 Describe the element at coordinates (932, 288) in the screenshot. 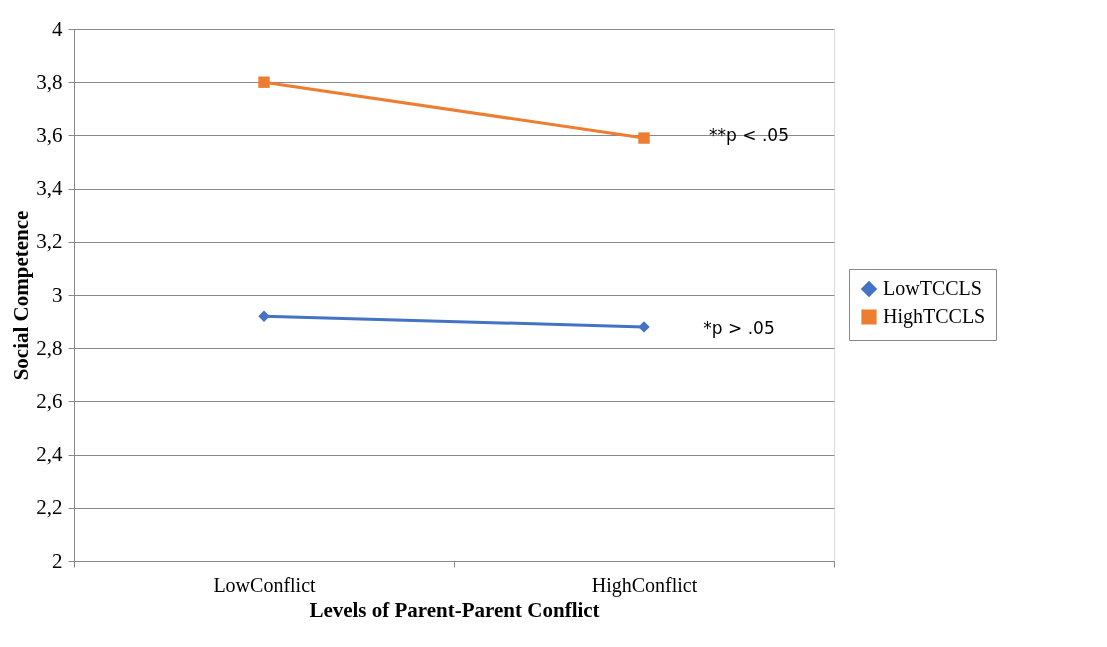

I see `legend-label: LowTCCLS` at that location.